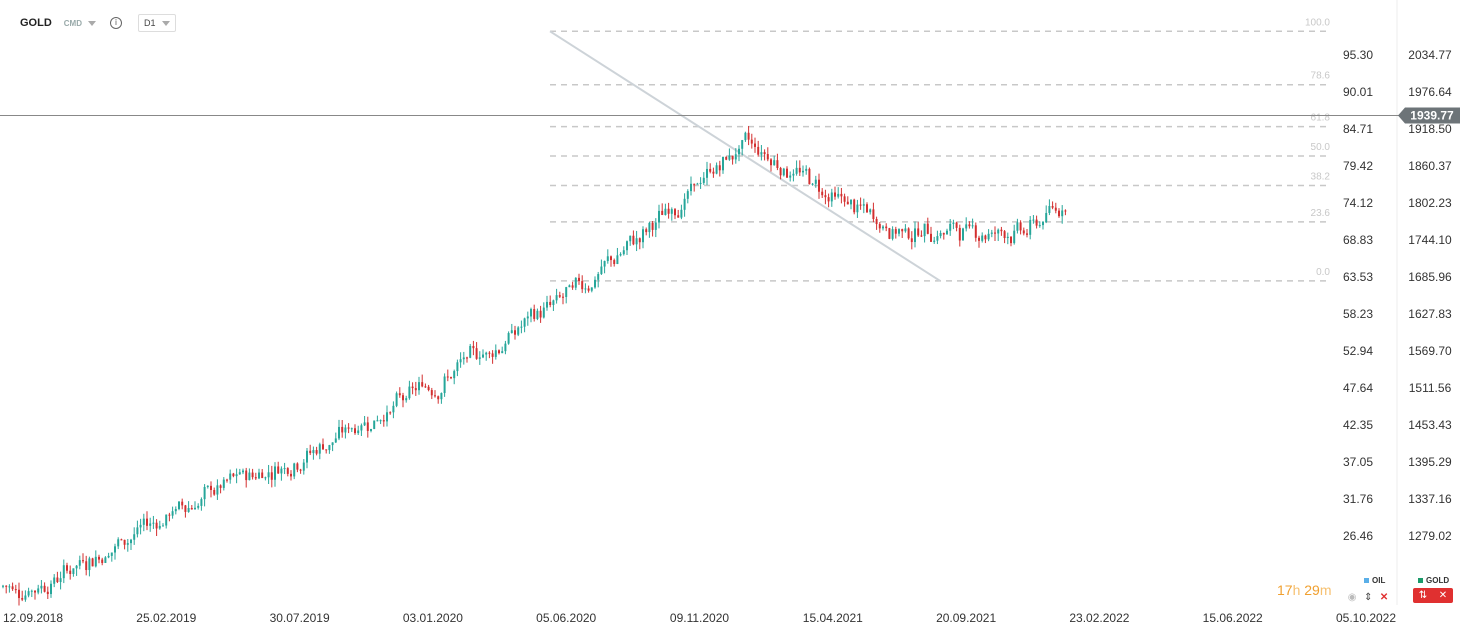 This screenshot has width=1469, height=635. I want to click on x-tick-label: 12.09.2018, so click(33, 618).